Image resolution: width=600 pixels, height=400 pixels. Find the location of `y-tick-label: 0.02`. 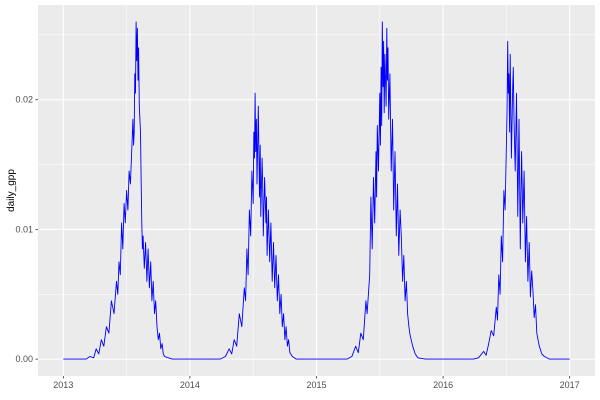

y-tick-label: 0.02 is located at coordinates (24, 100).